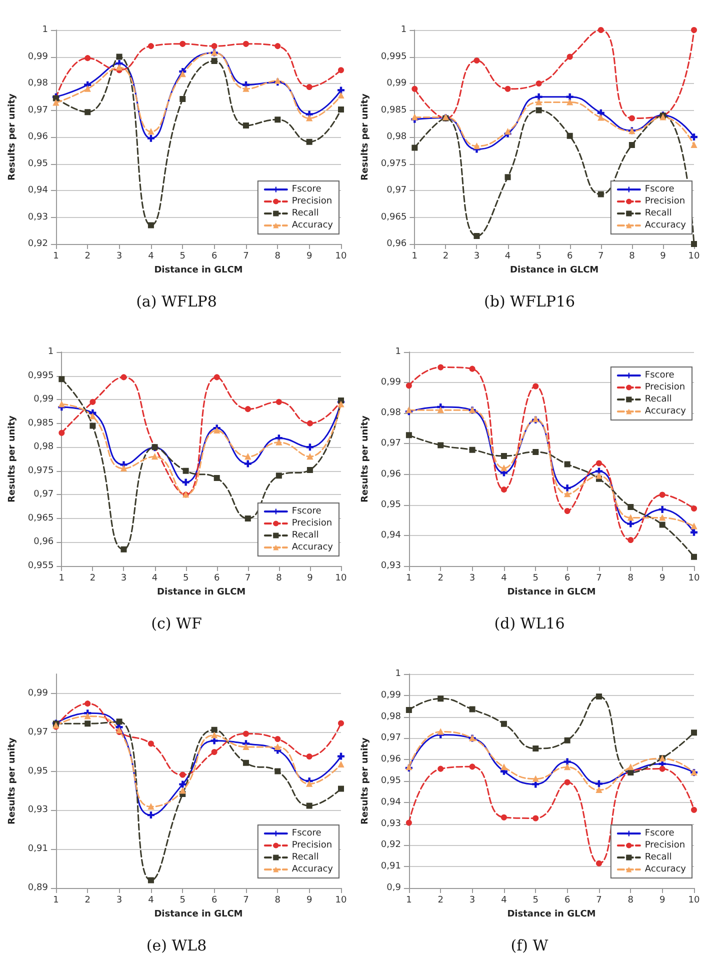 Image resolution: width=706 pixels, height=968 pixels. What do you see at coordinates (530, 301) in the screenshot?
I see `text: (b) WFLP16` at bounding box center [530, 301].